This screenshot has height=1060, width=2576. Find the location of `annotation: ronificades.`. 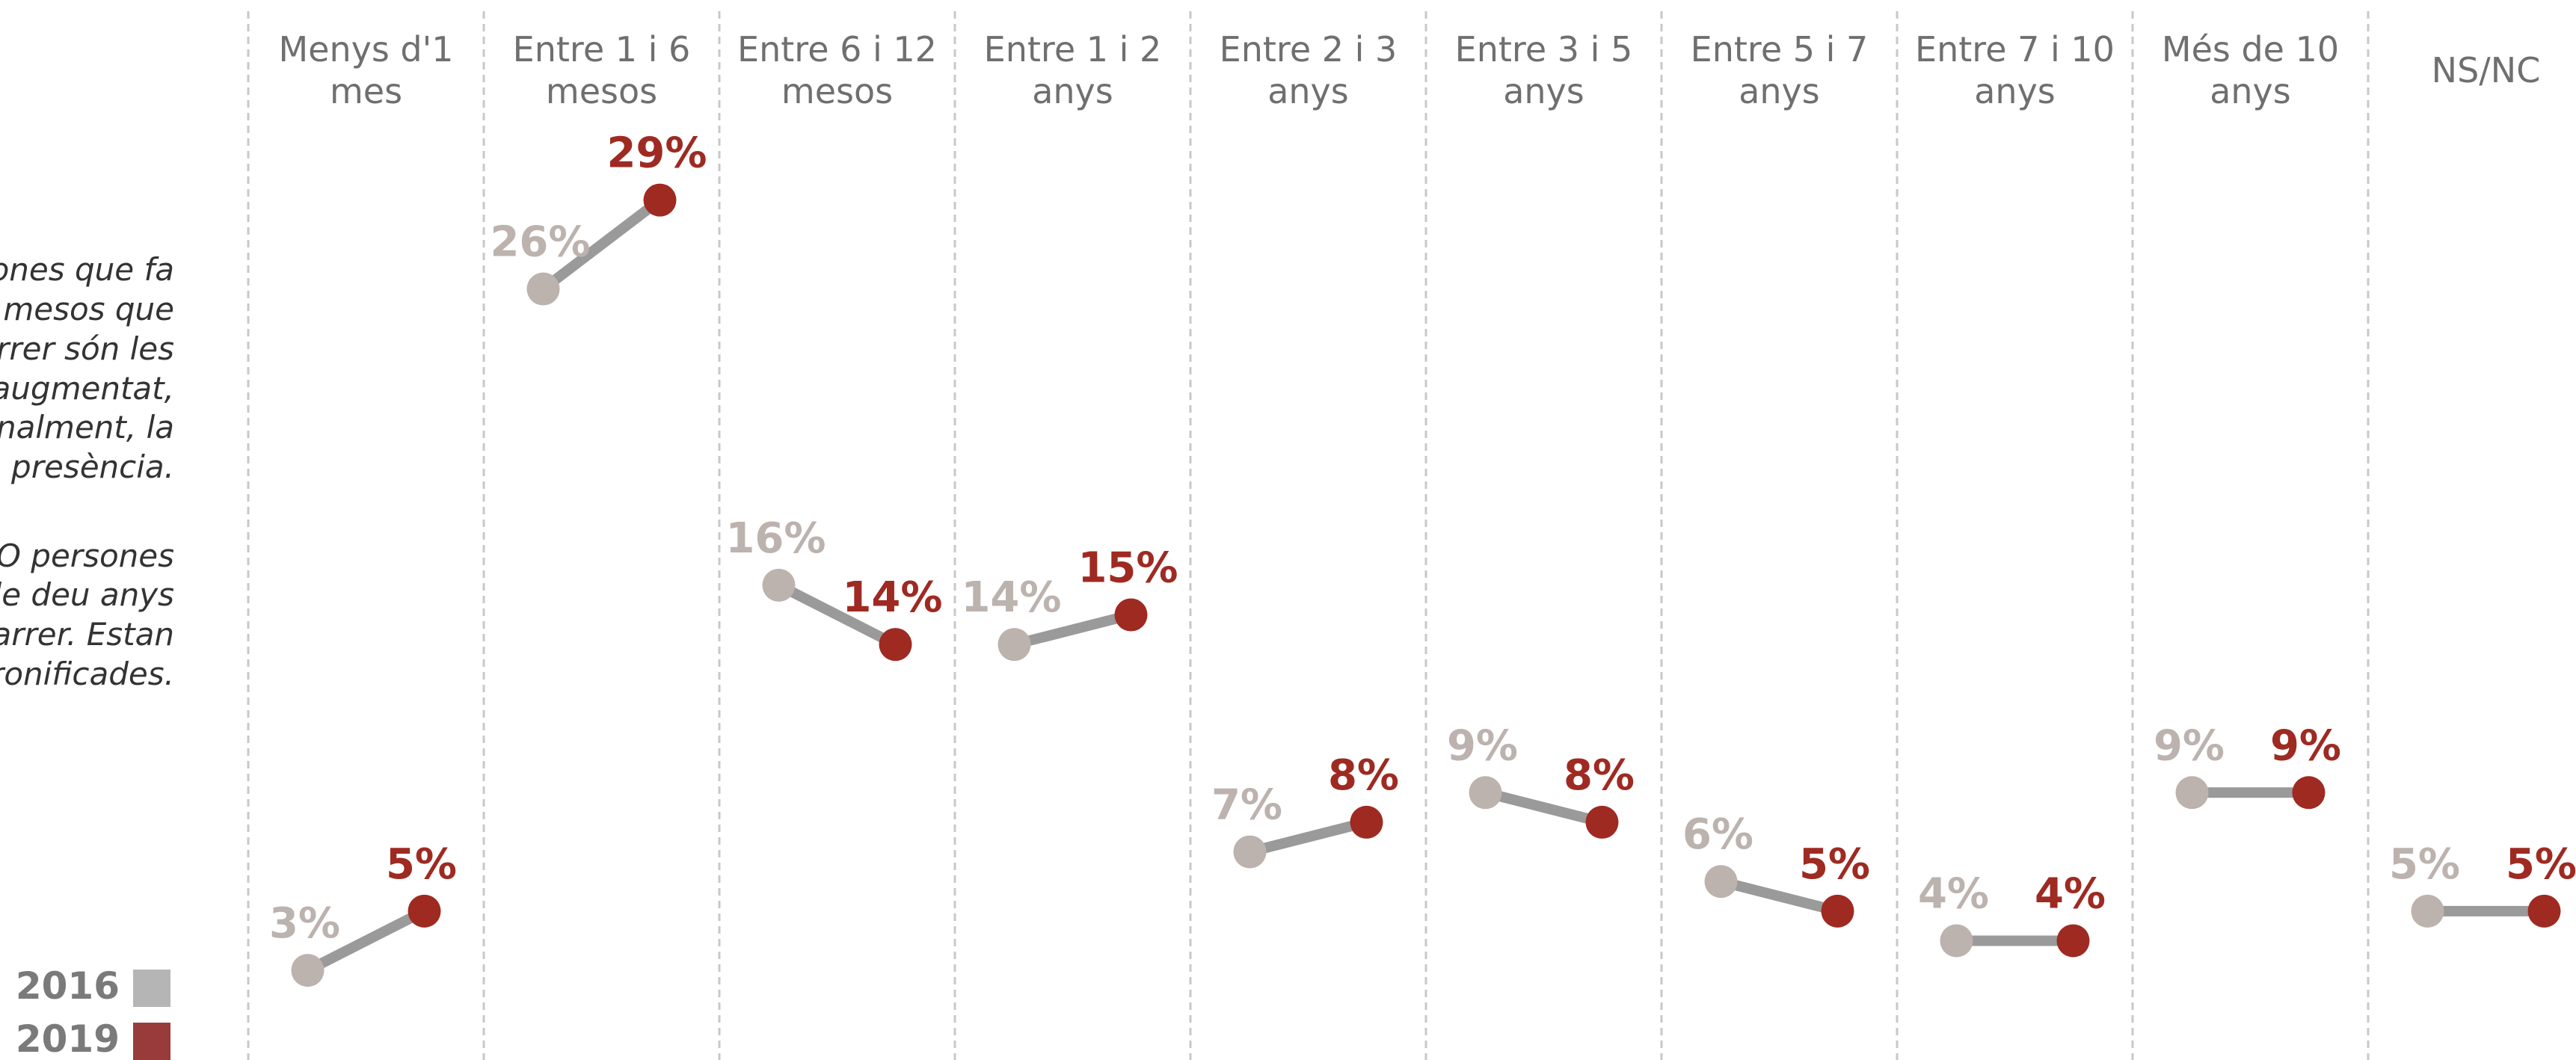

annotation: ronificades. is located at coordinates (87, 674).